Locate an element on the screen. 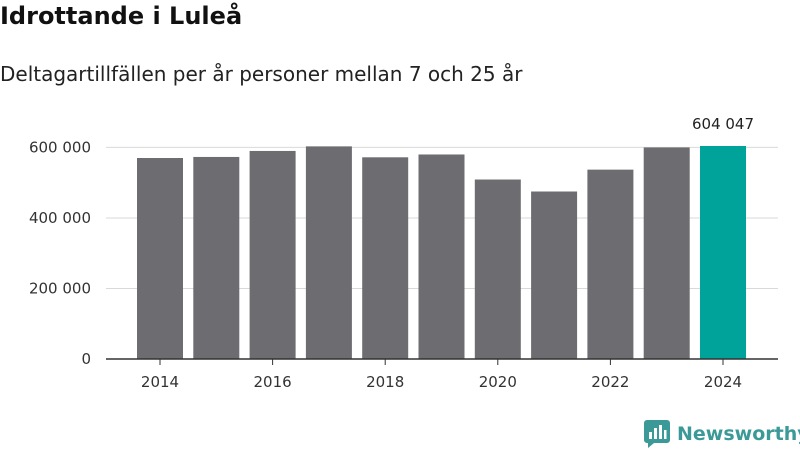  y-tick-label: 0 is located at coordinates (86, 359).